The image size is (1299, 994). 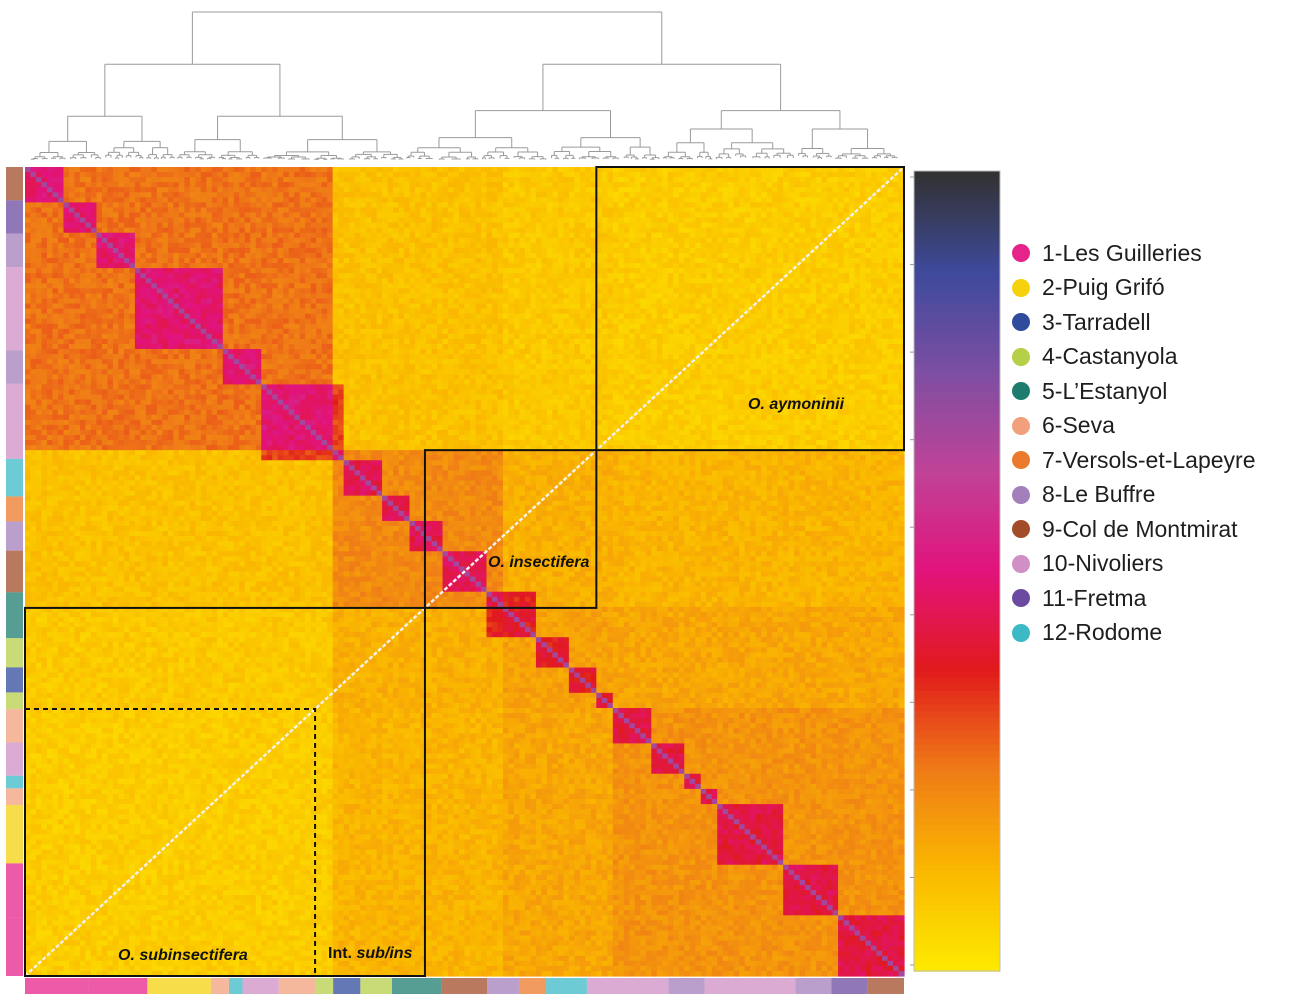 I want to click on legend-item: 2-Puig Grifó, so click(x=1134, y=288).